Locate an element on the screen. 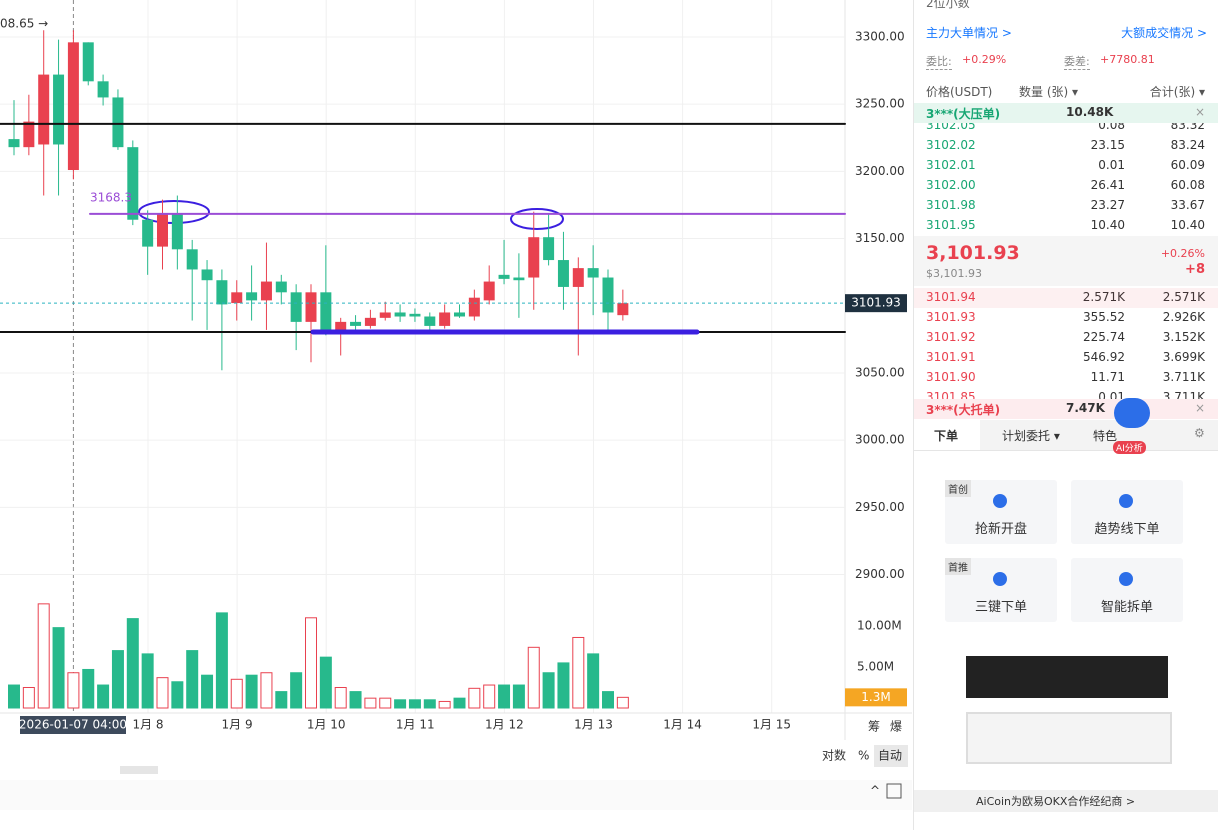 The height and width of the screenshot is (830, 1218). card: 智能拆单 is located at coordinates (1127, 590).